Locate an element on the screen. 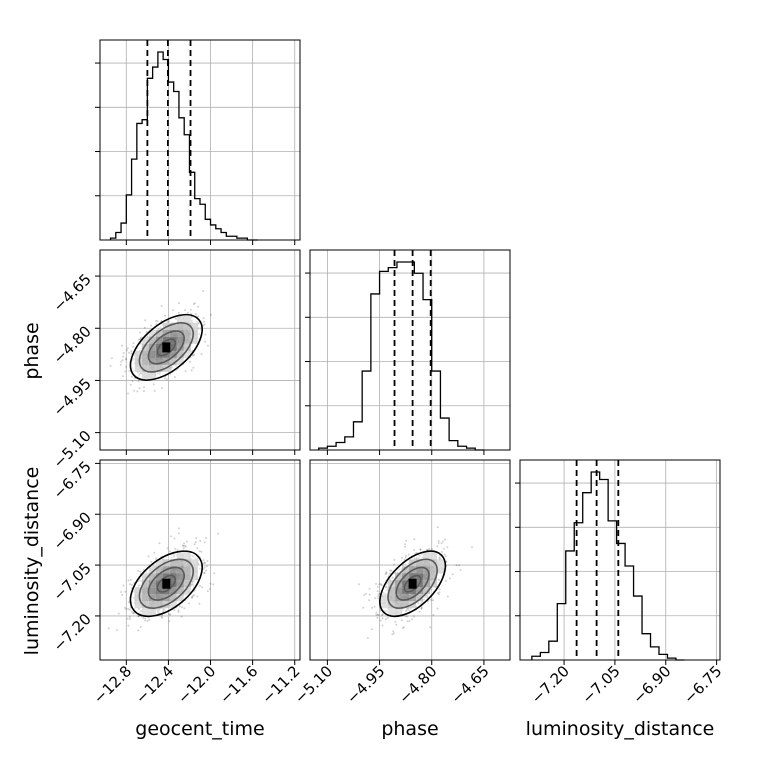  hist-bg-luminosity_distance is located at coordinates (620, 560).